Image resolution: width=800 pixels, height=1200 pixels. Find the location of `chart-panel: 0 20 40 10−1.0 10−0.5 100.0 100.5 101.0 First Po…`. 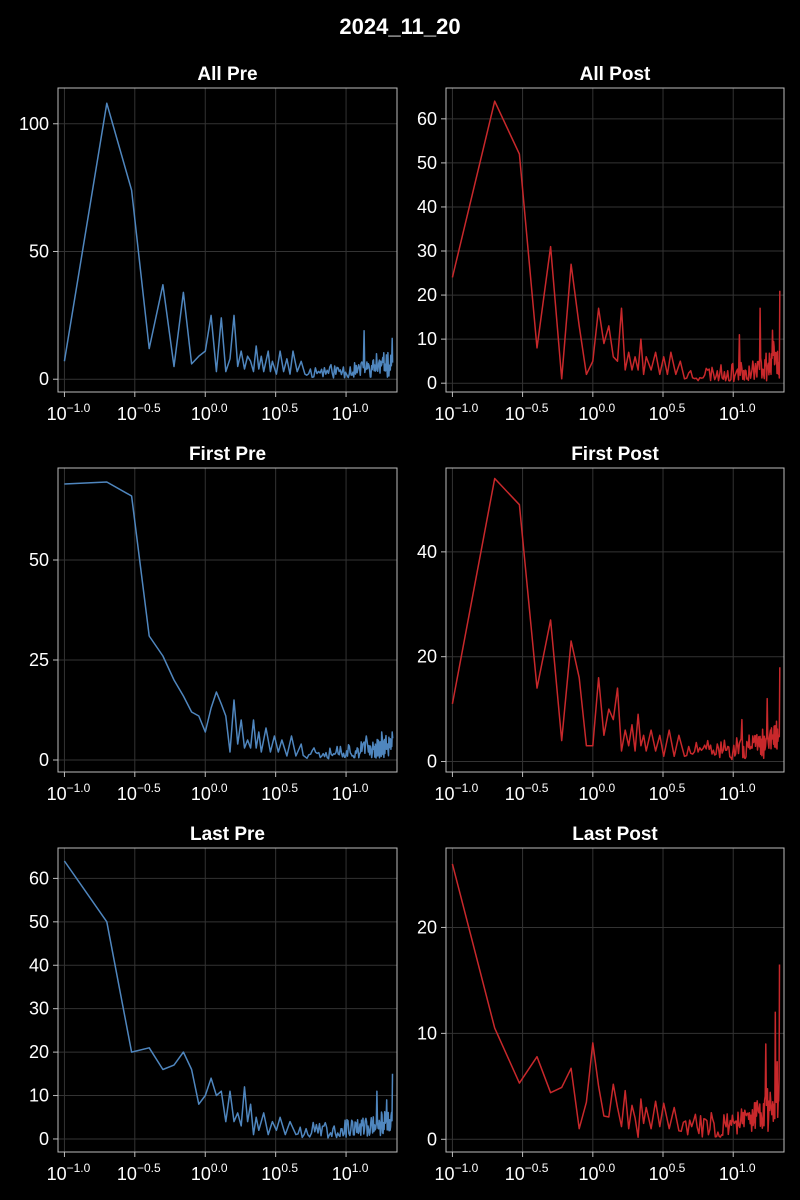

chart-panel: 0 20 40 10−1.0 10−0.5 100.0 100.5 101.0 First Po… is located at coordinates (601, 624).